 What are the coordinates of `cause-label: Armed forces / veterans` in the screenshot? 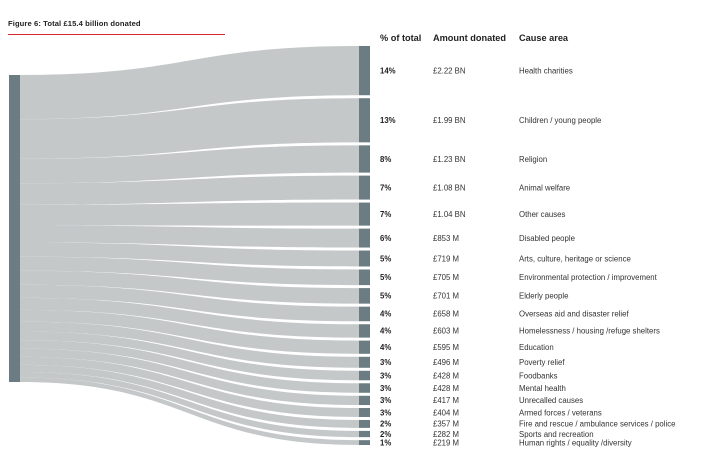 It's located at (560, 412).